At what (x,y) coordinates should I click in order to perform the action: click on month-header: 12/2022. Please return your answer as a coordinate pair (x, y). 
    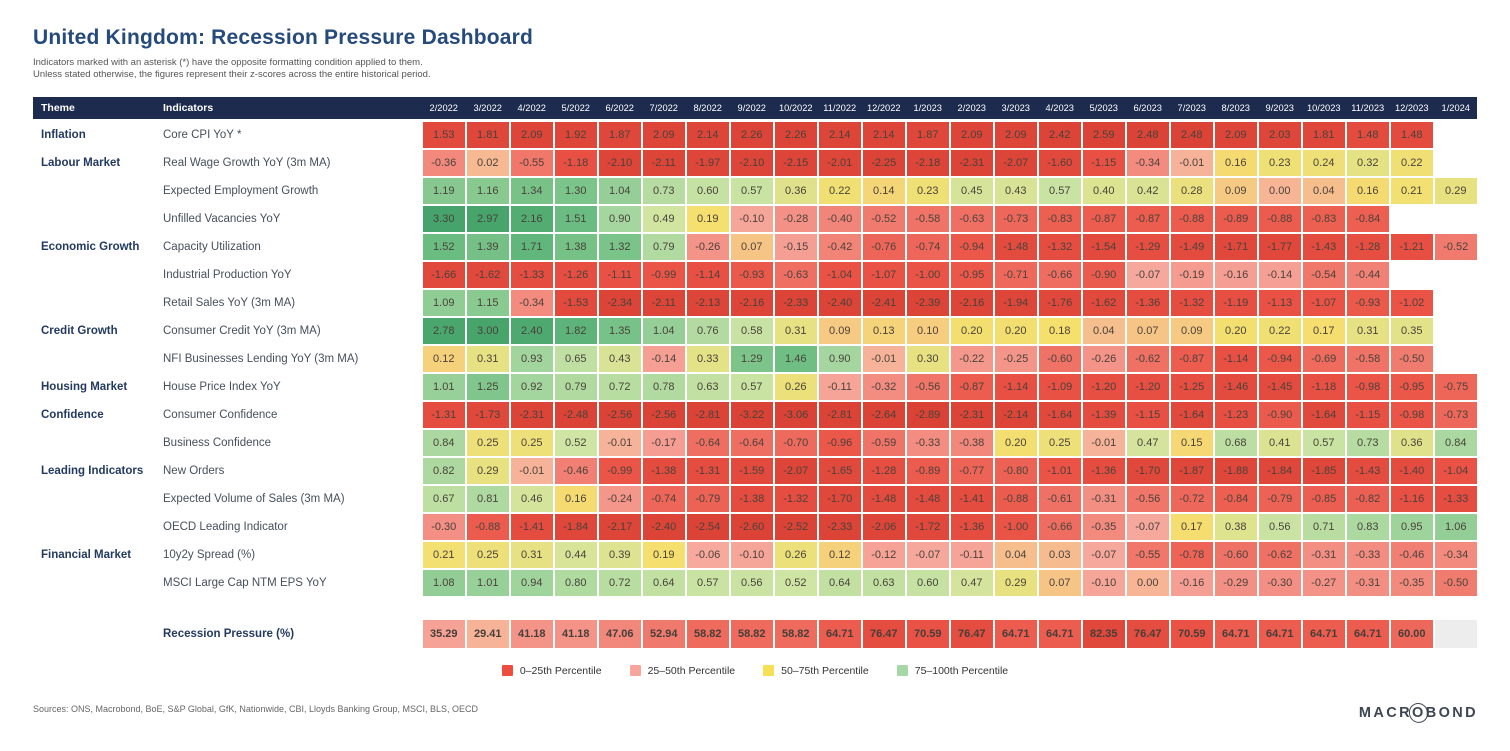
    Looking at the image, I should click on (883, 107).